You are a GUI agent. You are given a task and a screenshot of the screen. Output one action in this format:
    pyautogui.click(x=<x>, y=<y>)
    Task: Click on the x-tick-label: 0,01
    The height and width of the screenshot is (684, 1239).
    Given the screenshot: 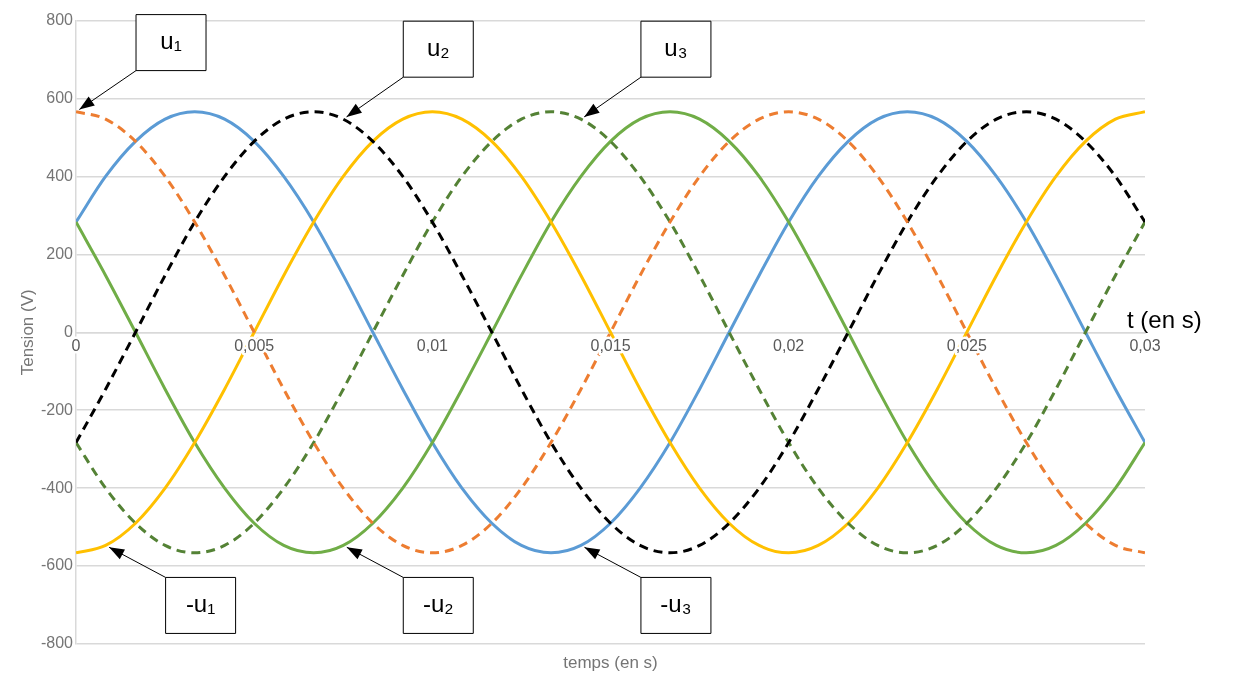 What is the action you would take?
    pyautogui.click(x=432, y=345)
    